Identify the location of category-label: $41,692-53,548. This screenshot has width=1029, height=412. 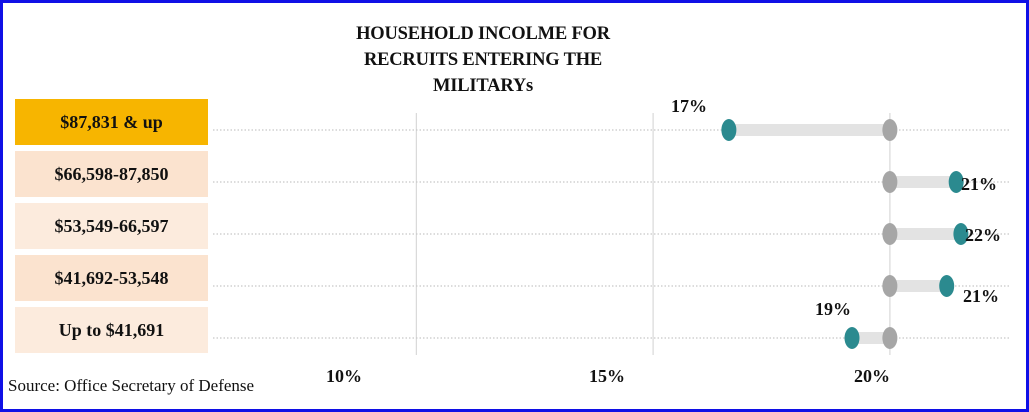
(111, 277).